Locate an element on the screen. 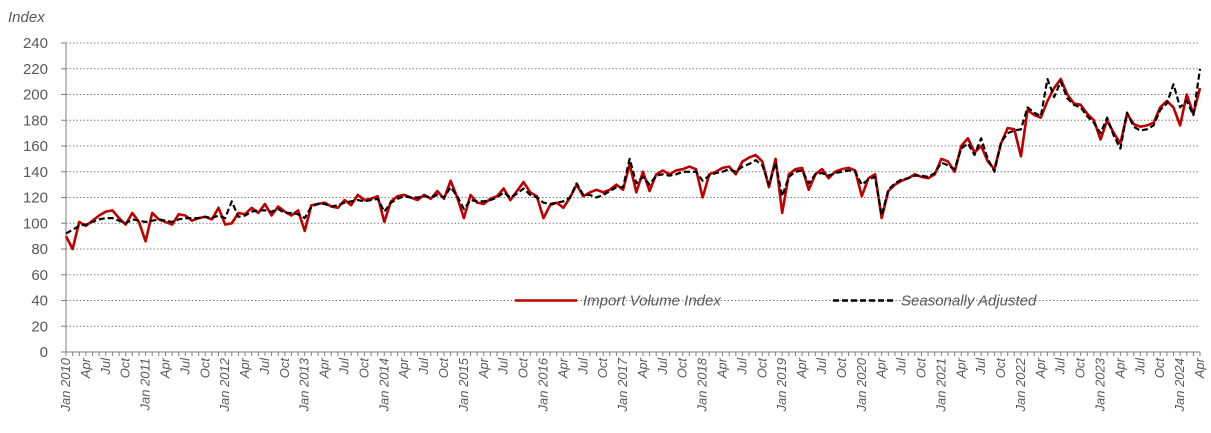 Image resolution: width=1211 pixels, height=433 pixels. x-tick-label: Jan 2016 is located at coordinates (542, 384).